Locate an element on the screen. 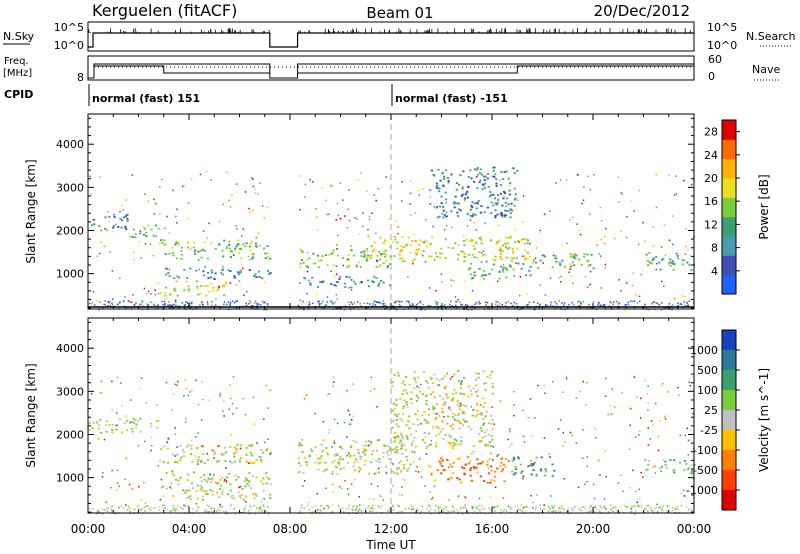 The image size is (800, 554). x-tick-label: 08:00 is located at coordinates (290, 529).